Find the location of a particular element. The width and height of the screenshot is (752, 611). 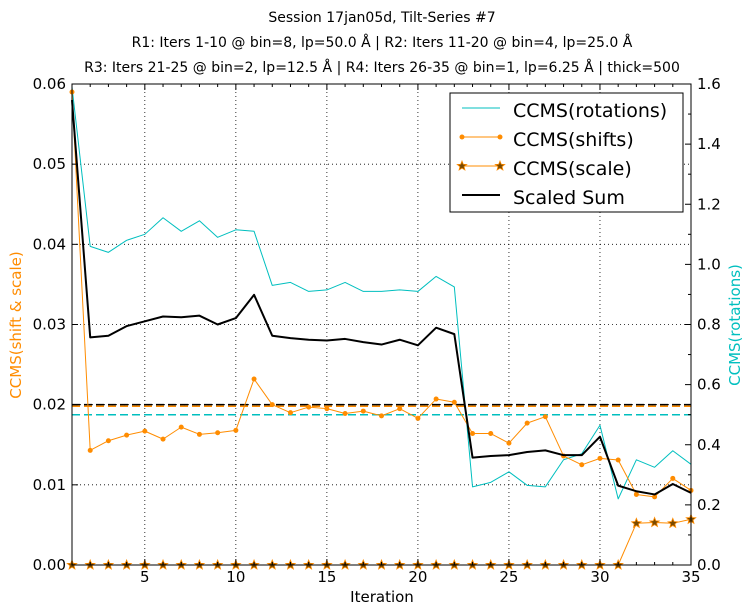

y-left-tick-label: 0.06 is located at coordinates (49, 84).